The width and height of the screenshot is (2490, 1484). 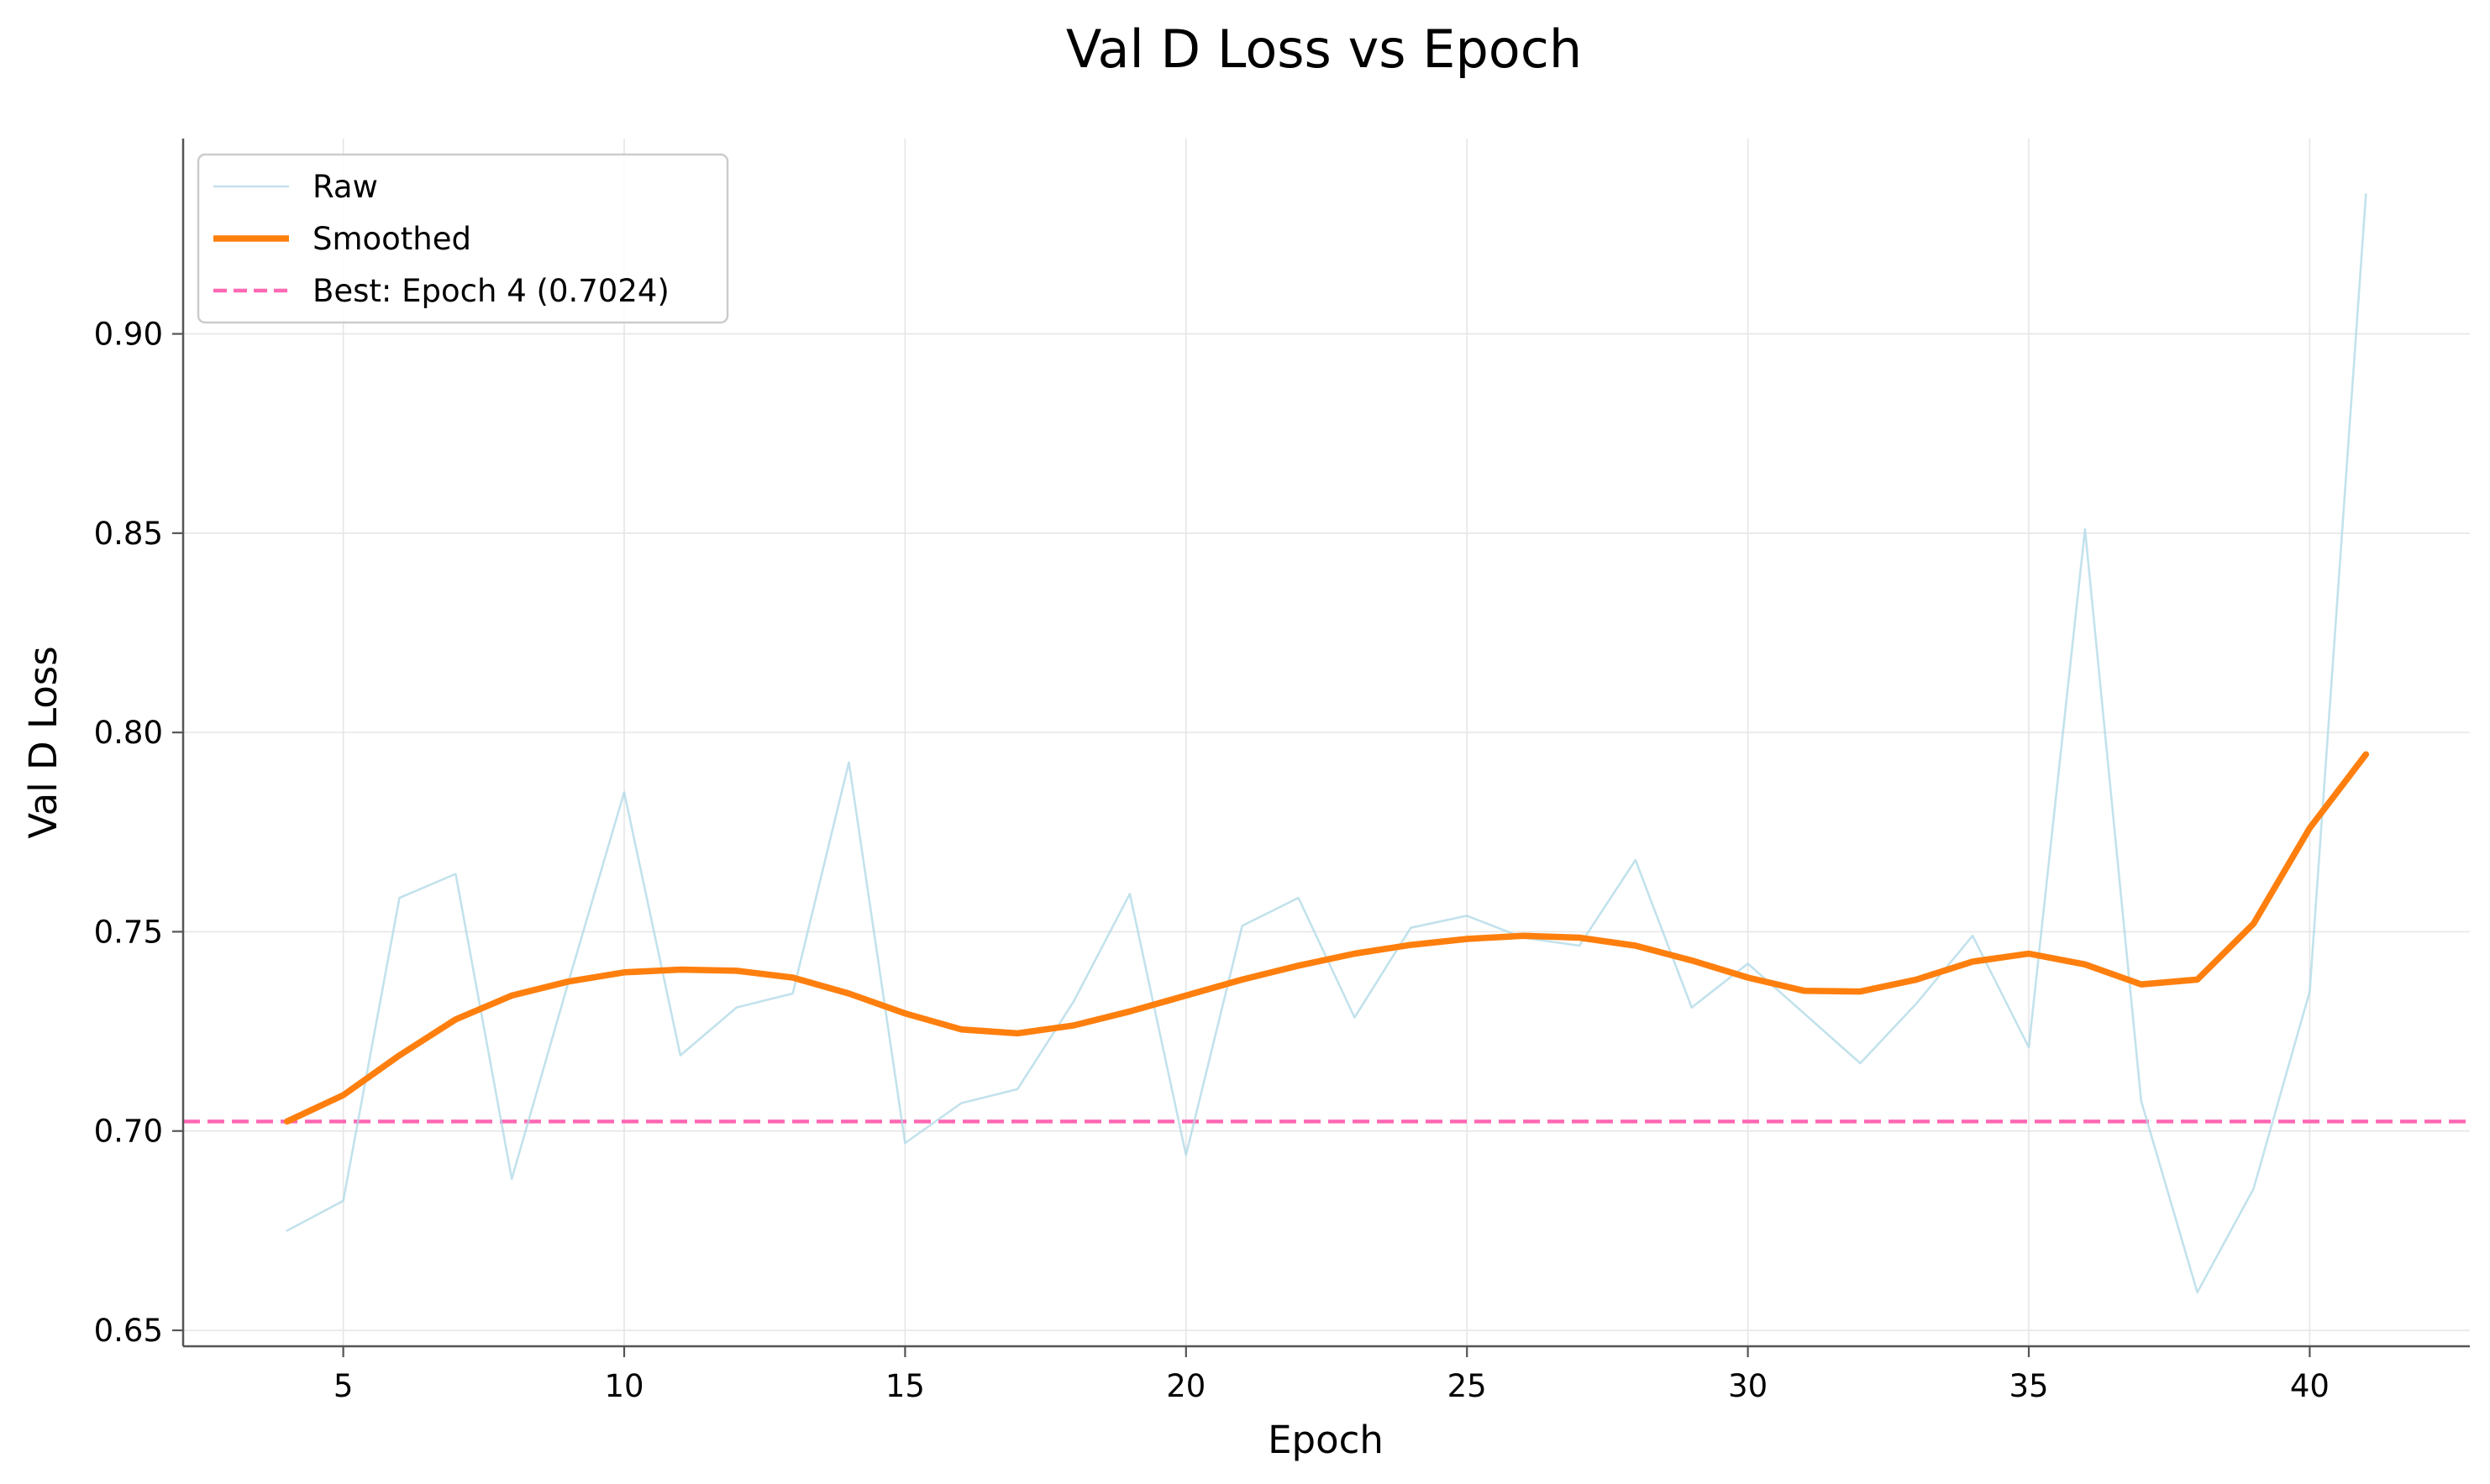 What do you see at coordinates (128, 1331) in the screenshot?
I see `y-tick-label: 0.65` at bounding box center [128, 1331].